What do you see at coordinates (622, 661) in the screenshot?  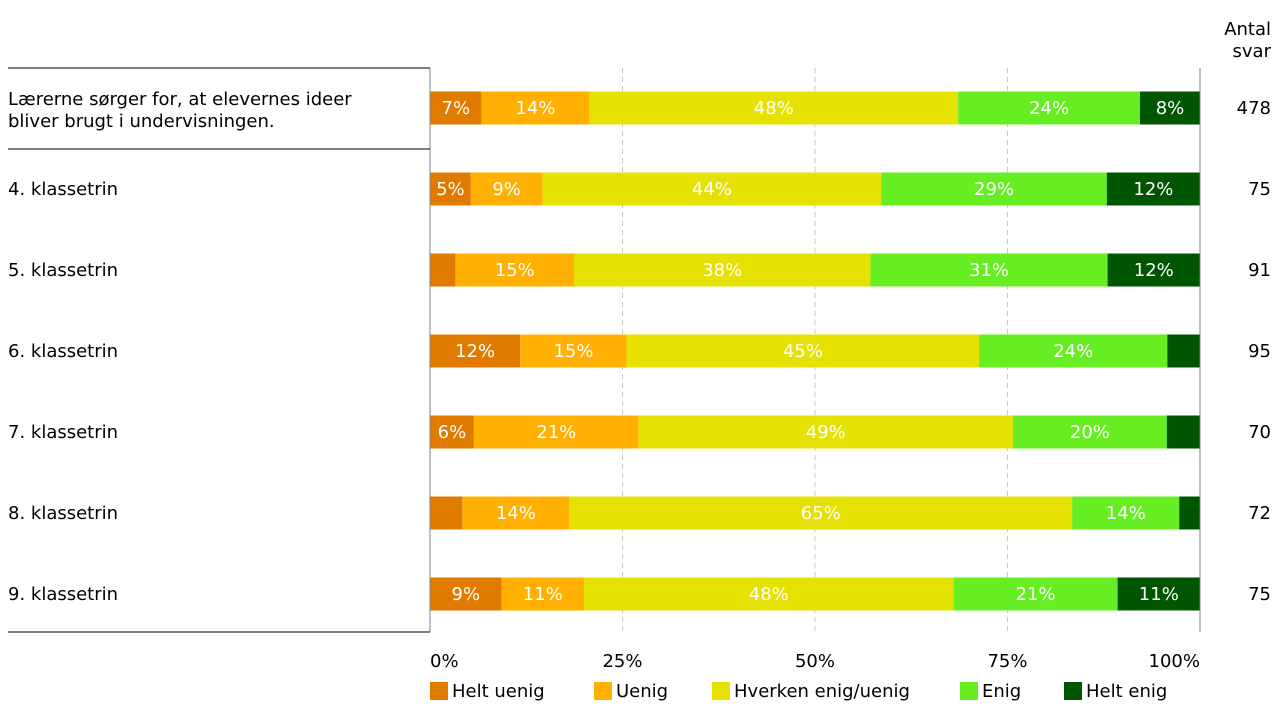 I see `x-tick-label: 25%` at bounding box center [622, 661].